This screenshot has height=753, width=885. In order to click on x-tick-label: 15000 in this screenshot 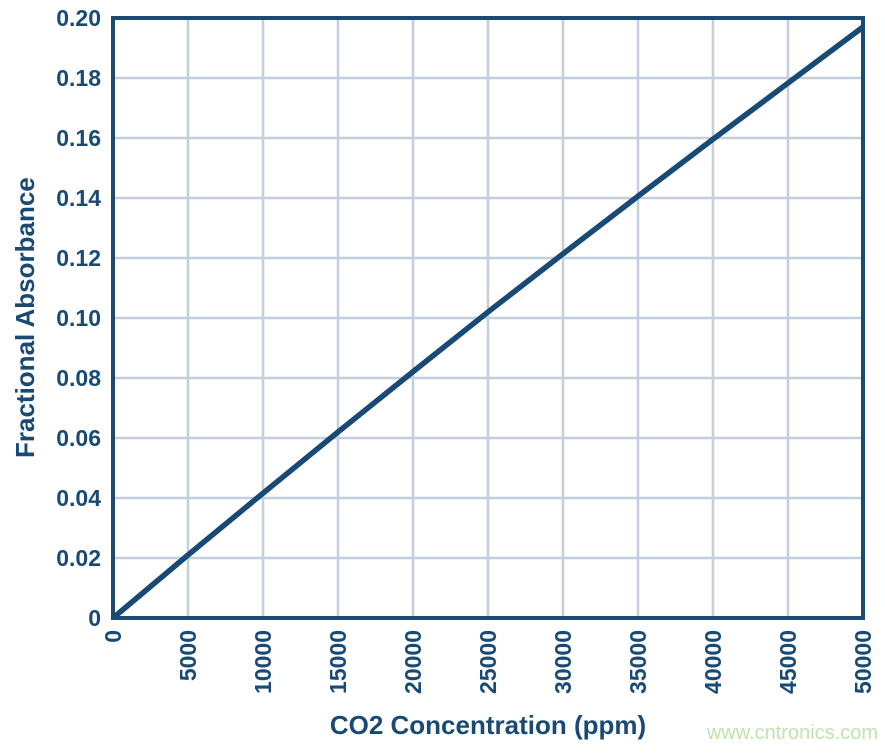, I will do `click(338, 662)`.